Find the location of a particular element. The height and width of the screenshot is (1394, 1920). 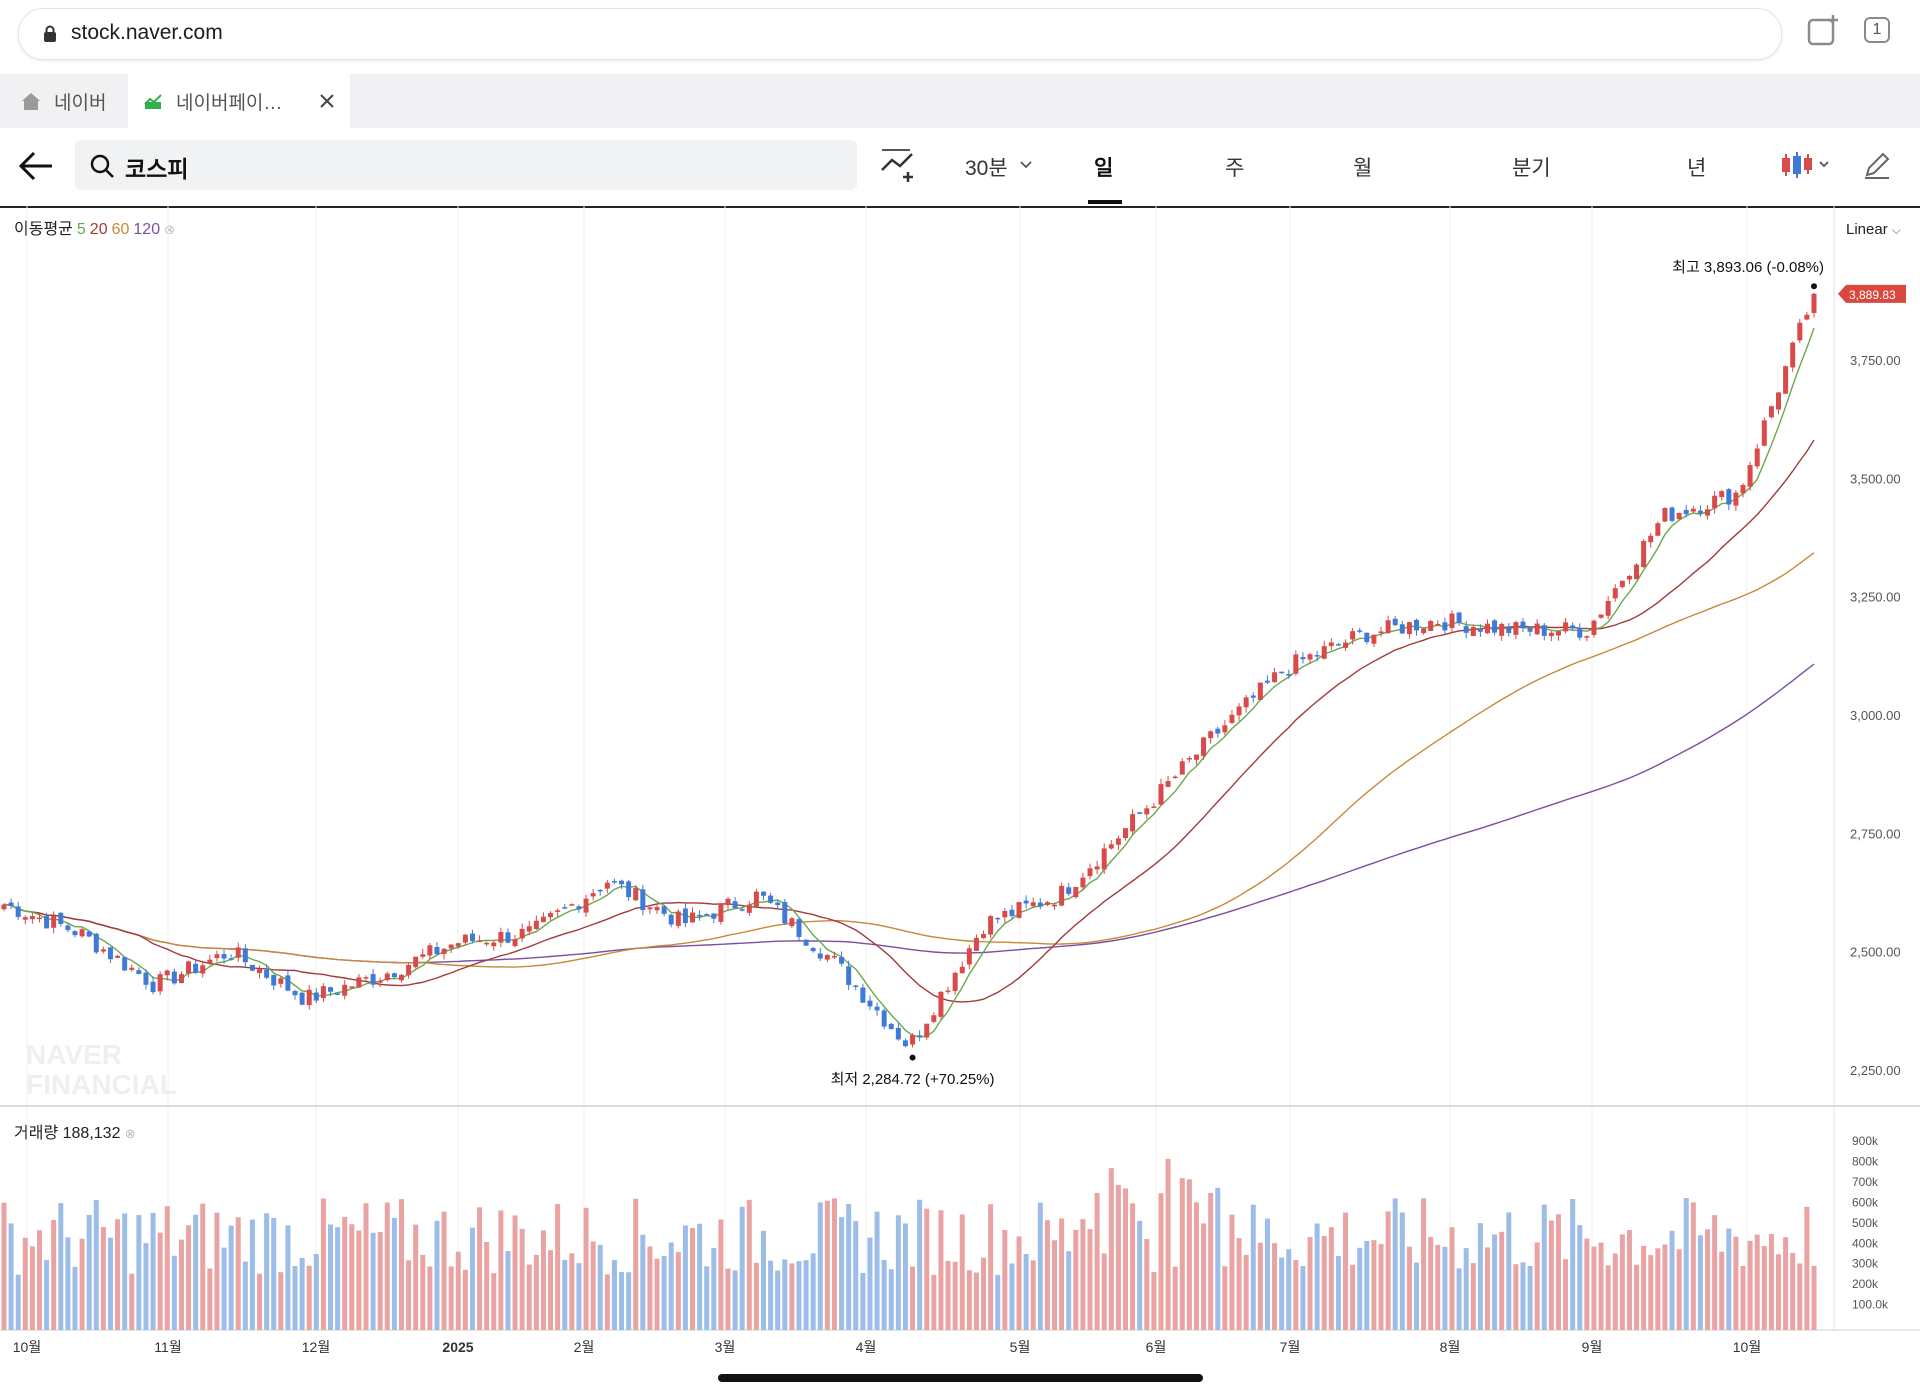

active-tab-underline is located at coordinates (1105, 202).